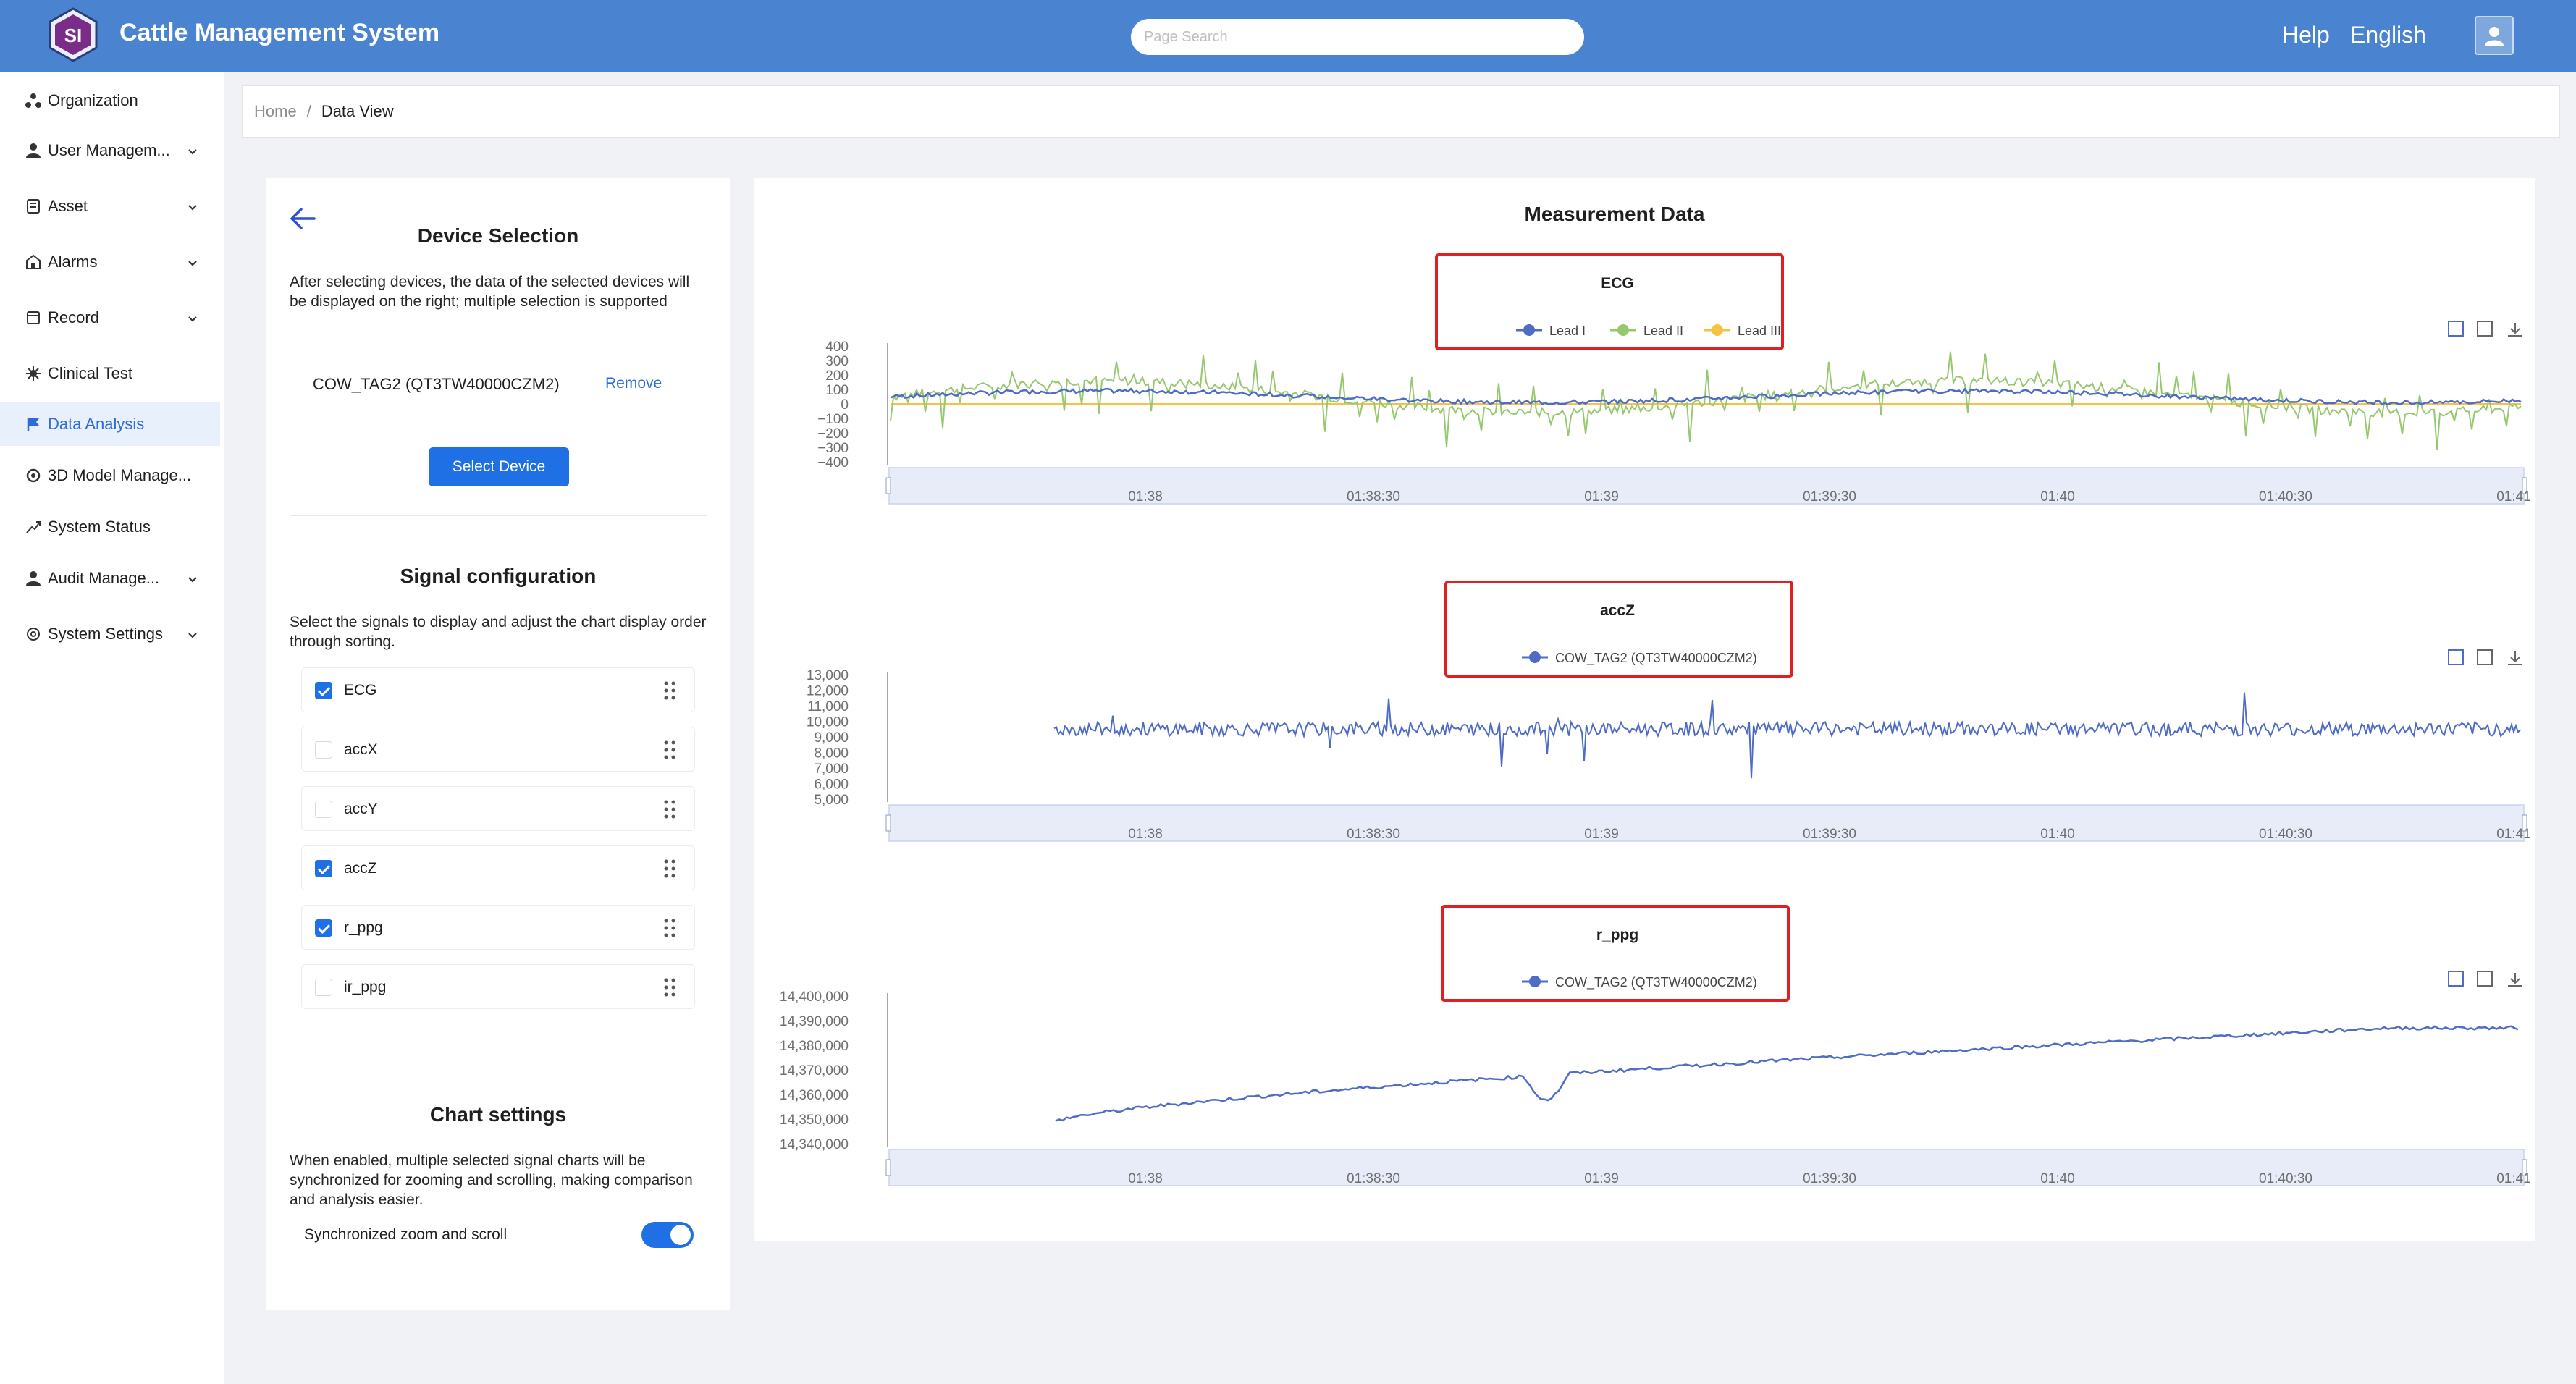 Image resolution: width=2576 pixels, height=1384 pixels. I want to click on breadcrumb-current: Data View, so click(357, 111).